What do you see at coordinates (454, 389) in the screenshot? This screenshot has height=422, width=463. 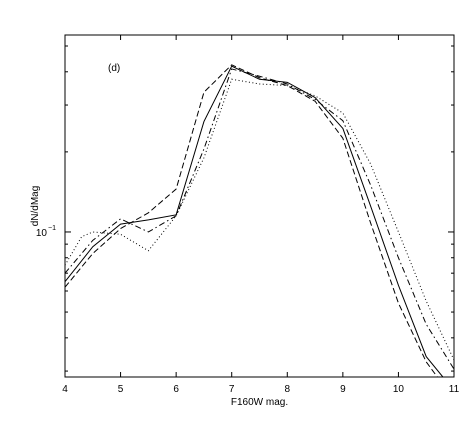 I see `x-tick-label: 11` at bounding box center [454, 389].